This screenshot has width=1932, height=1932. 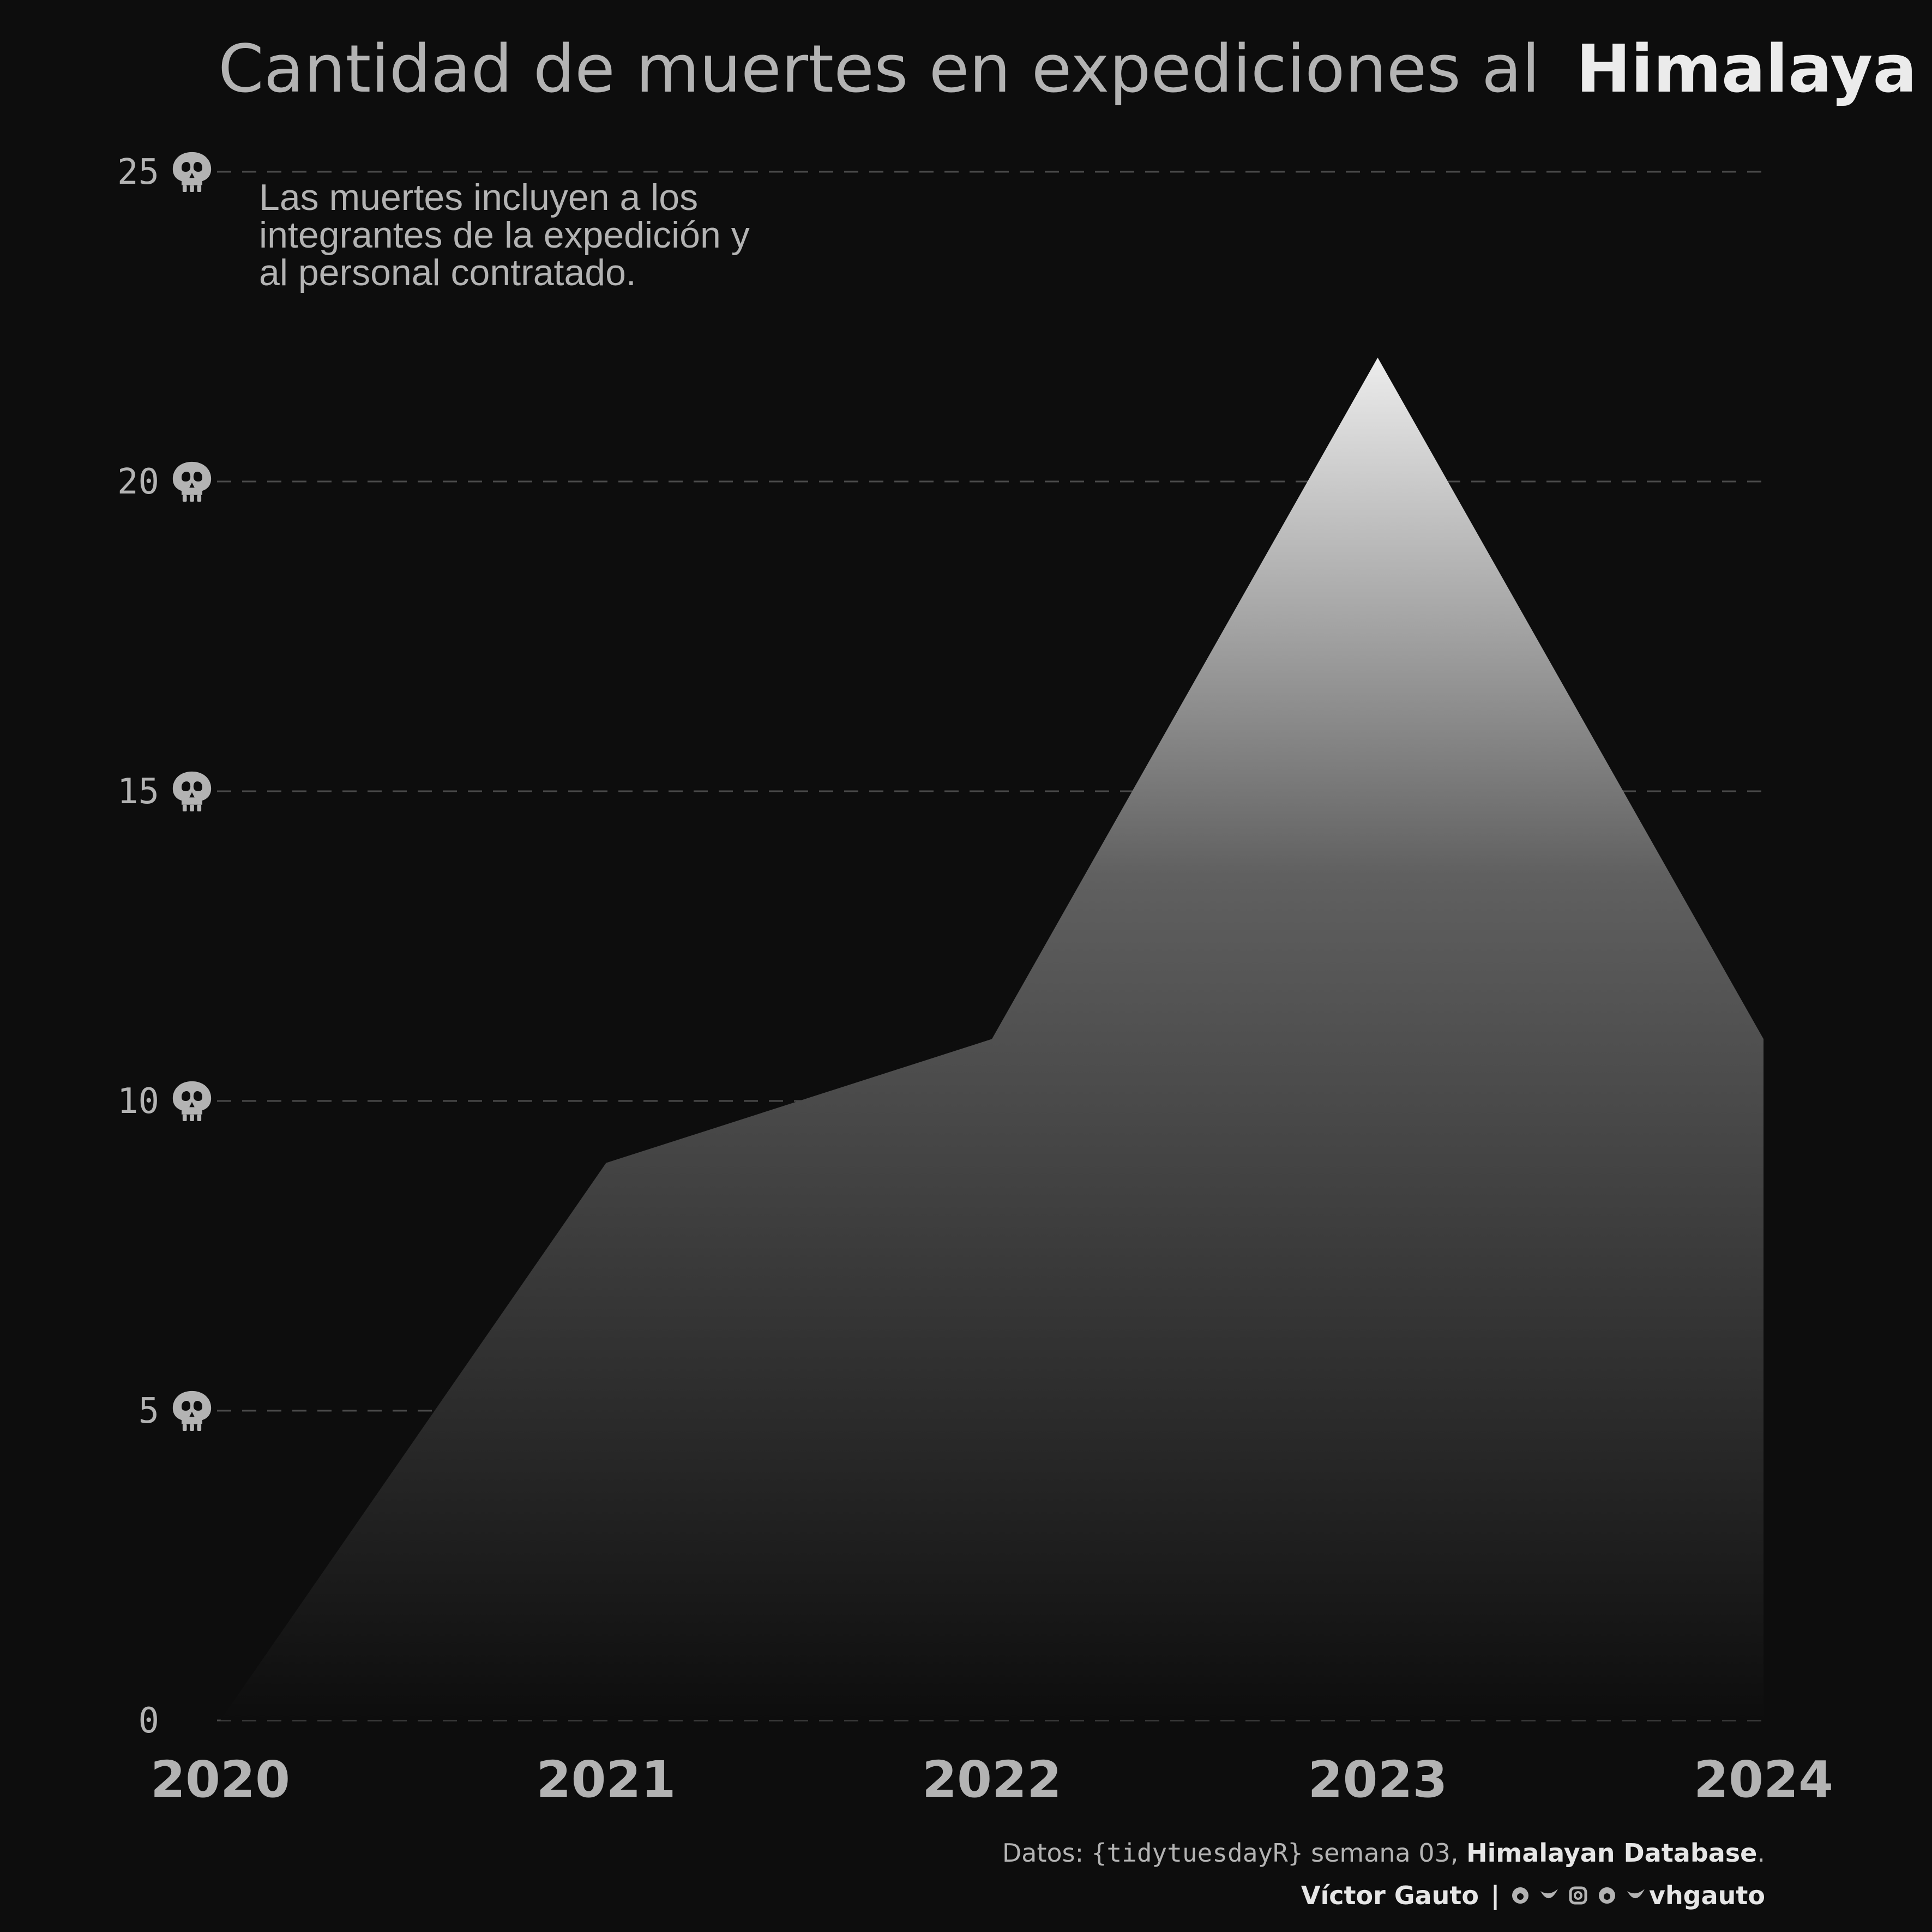 What do you see at coordinates (138, 1101) in the screenshot?
I see `y-tick-label-10: 10` at bounding box center [138, 1101].